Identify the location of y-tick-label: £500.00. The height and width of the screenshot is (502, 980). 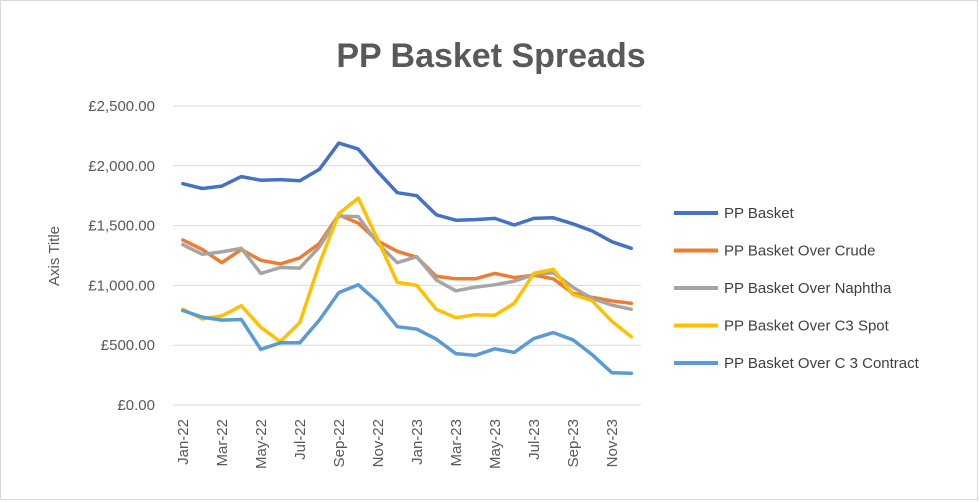
(128, 345).